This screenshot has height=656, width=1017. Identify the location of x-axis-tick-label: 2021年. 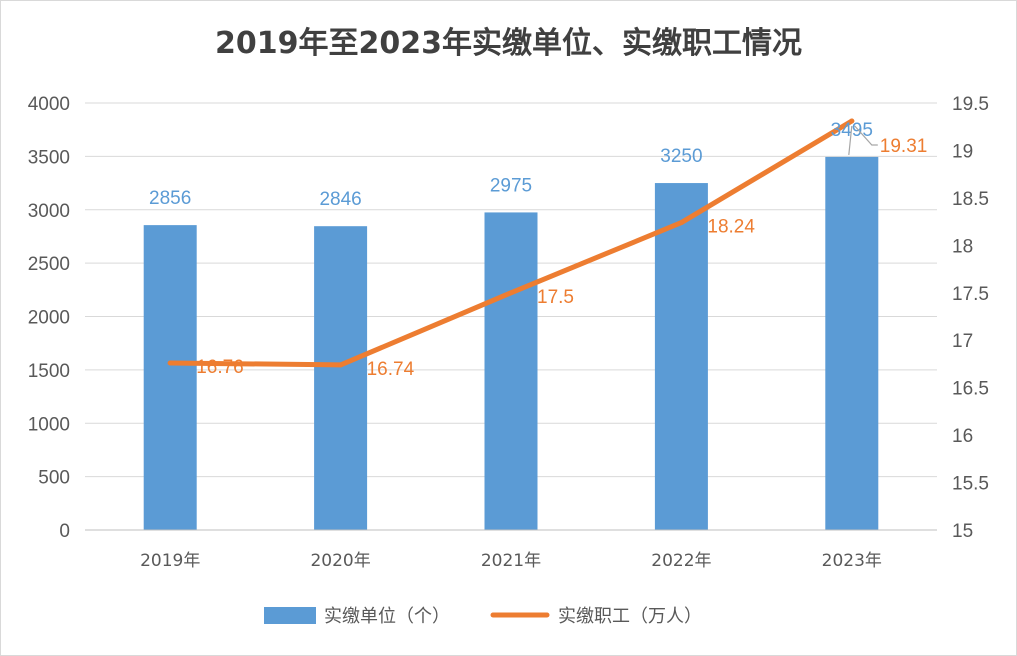
(511, 561).